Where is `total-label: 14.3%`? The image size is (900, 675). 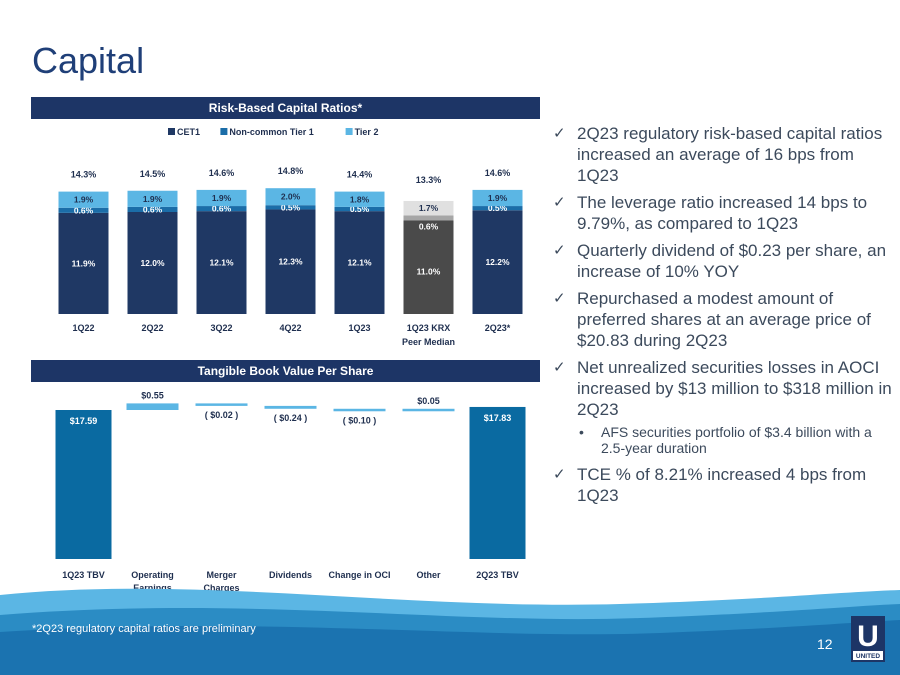
total-label: 14.3% is located at coordinates (84, 175).